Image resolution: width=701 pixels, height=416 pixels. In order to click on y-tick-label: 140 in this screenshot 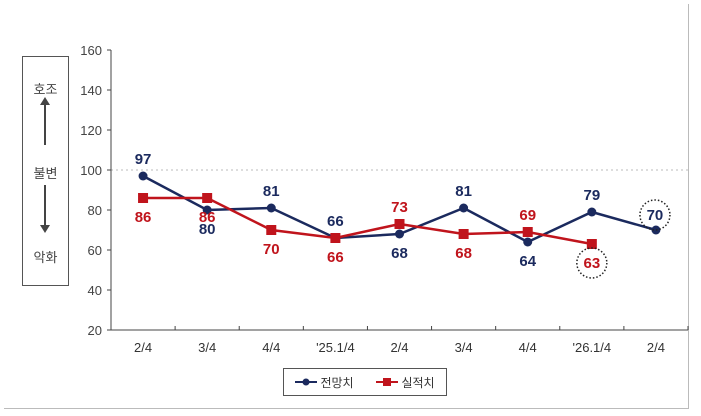, I will do `click(91, 90)`.